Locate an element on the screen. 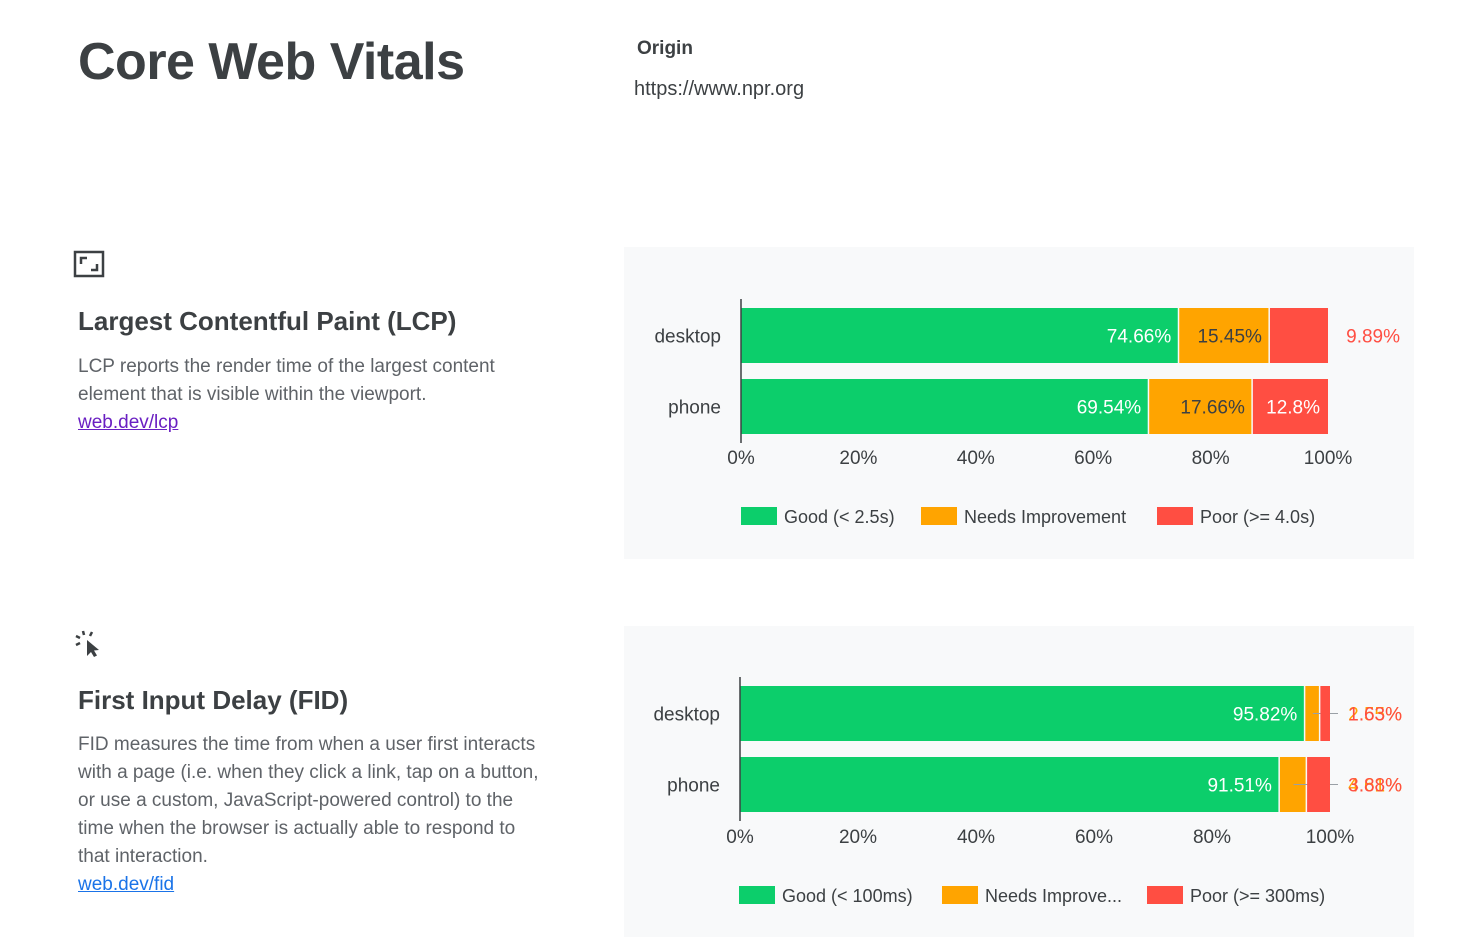 The image size is (1480, 937). lcp-legend-swatch-poor is located at coordinates (1175, 516).